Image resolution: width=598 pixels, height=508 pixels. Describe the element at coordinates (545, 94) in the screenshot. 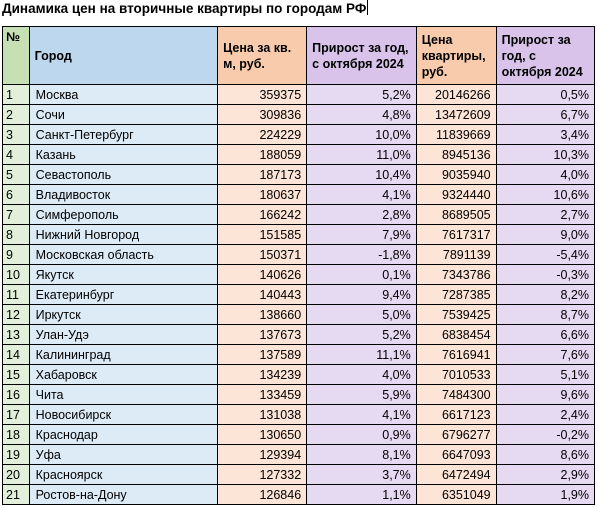

I see `cell-growth-flat: 0,5%` at that location.